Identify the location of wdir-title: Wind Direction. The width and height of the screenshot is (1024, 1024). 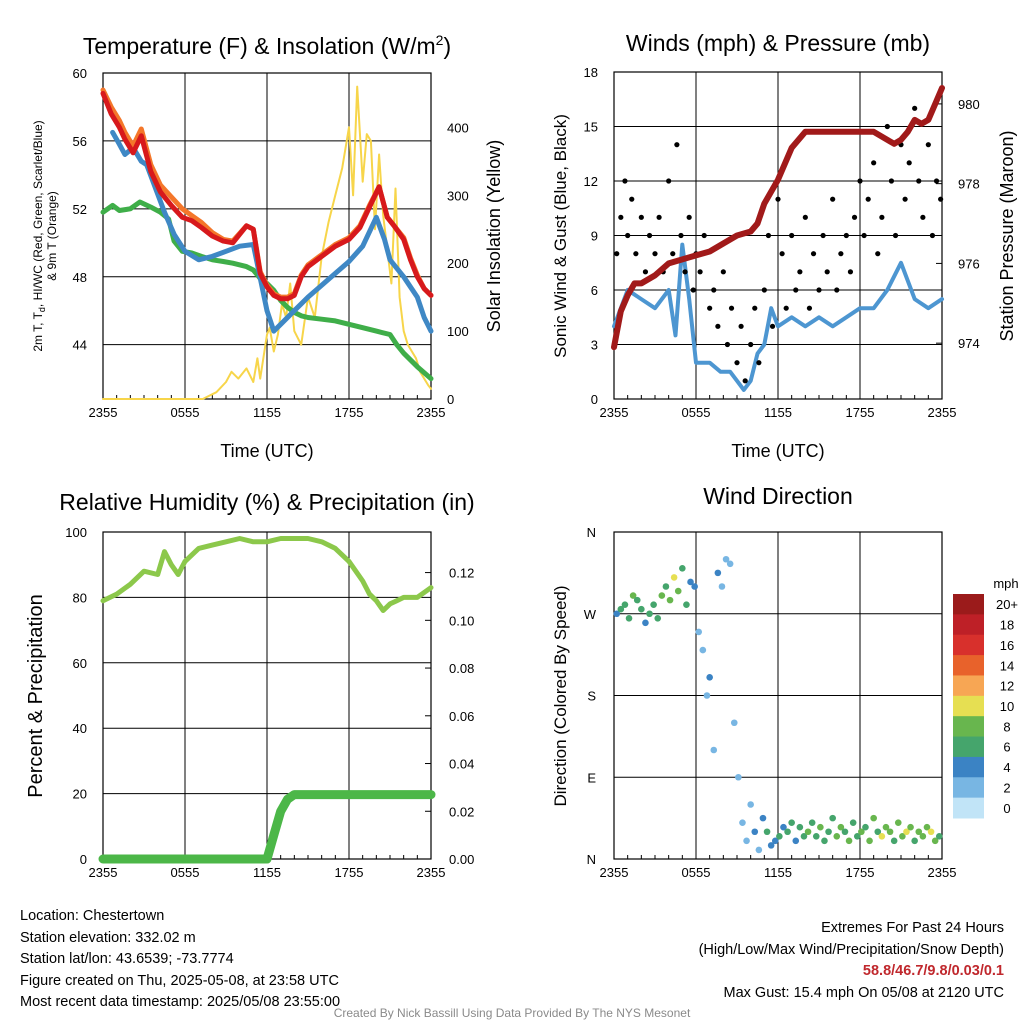
(778, 496).